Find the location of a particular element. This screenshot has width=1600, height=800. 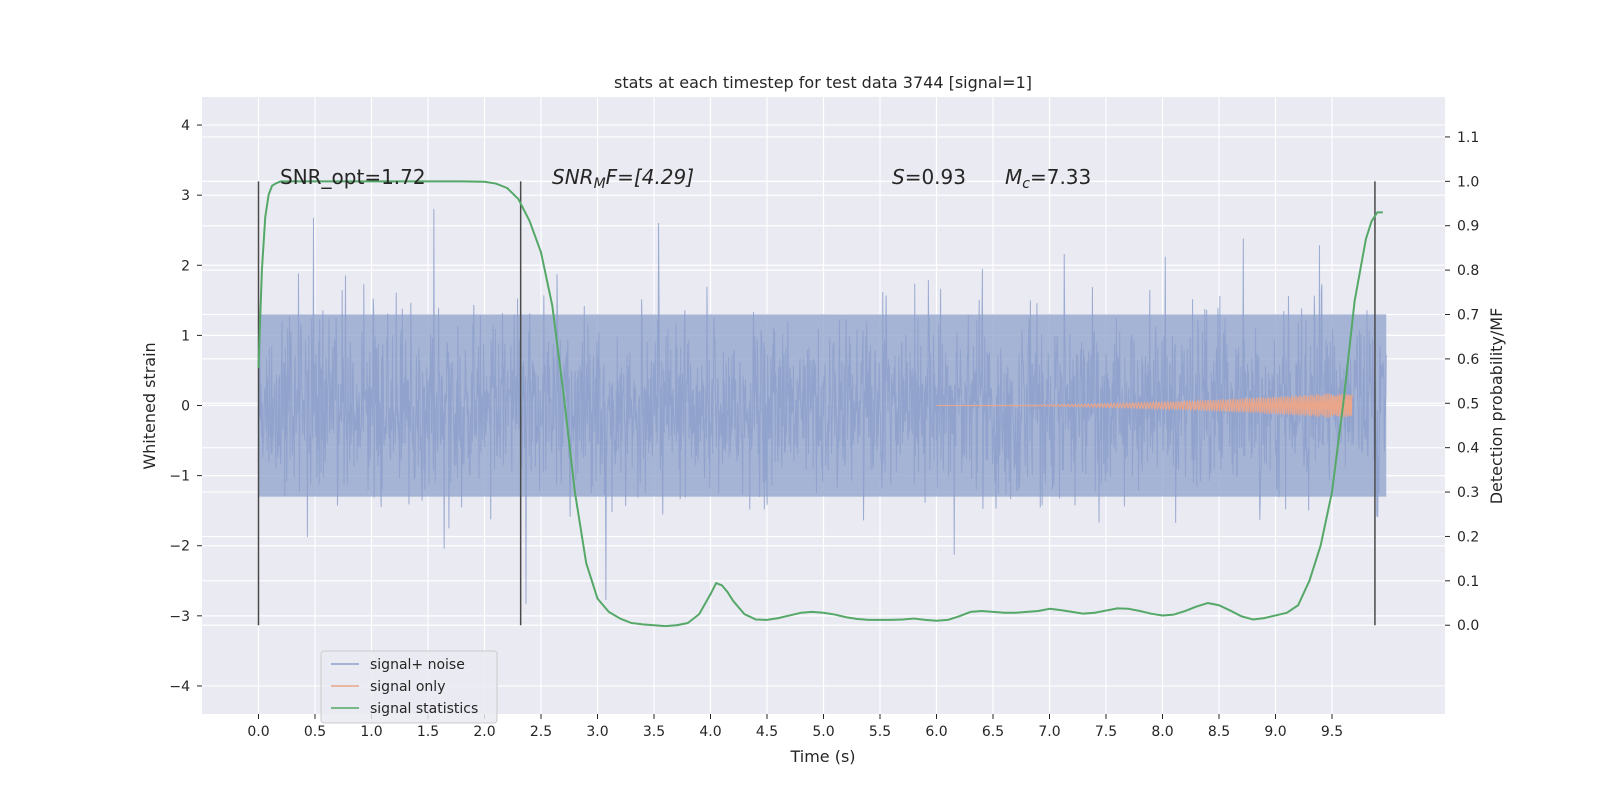

y-tick-label: −4 is located at coordinates (179, 687).